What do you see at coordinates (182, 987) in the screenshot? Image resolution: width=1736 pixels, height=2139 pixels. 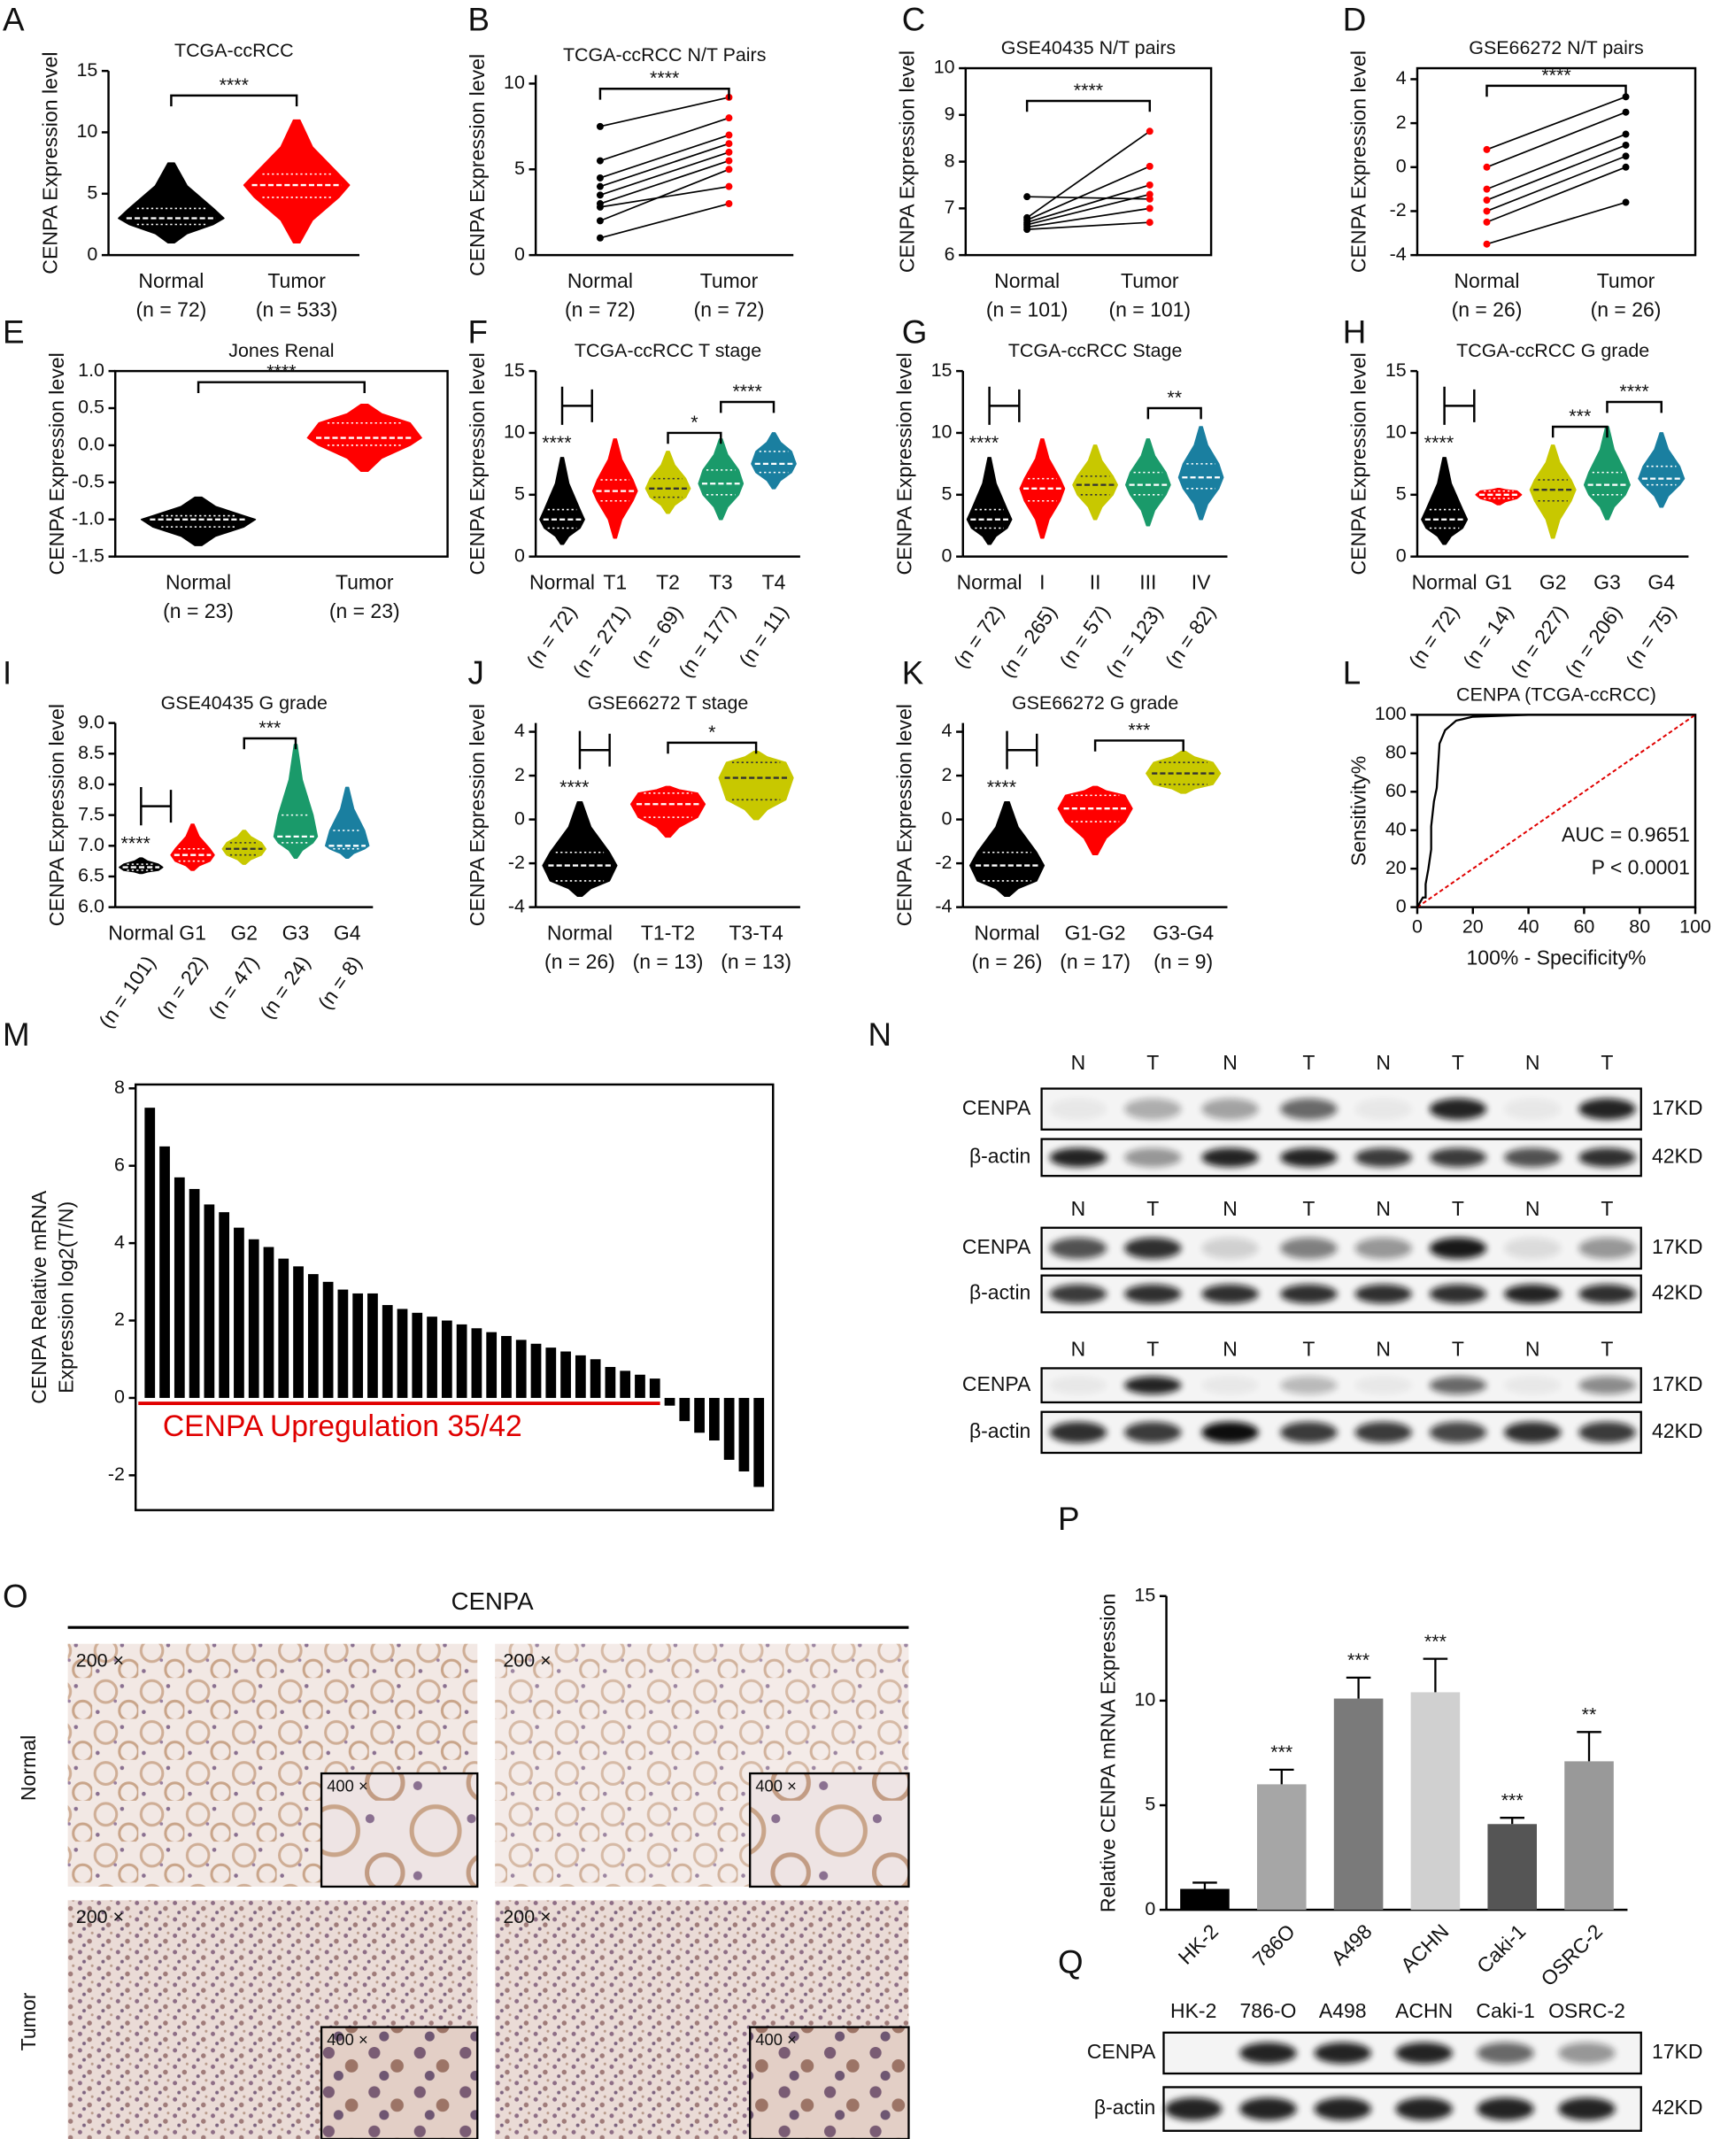 I see `n-label: (n = 22)` at bounding box center [182, 987].